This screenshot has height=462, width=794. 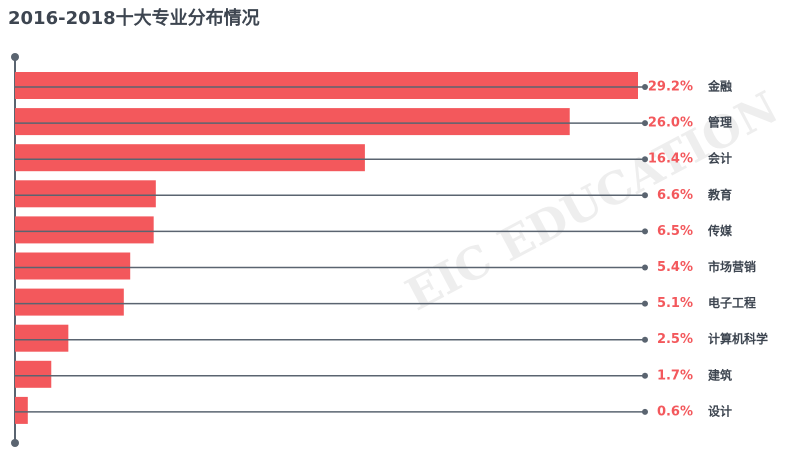 What do you see at coordinates (670, 123) in the screenshot?
I see `value-label: 26.0%` at bounding box center [670, 123].